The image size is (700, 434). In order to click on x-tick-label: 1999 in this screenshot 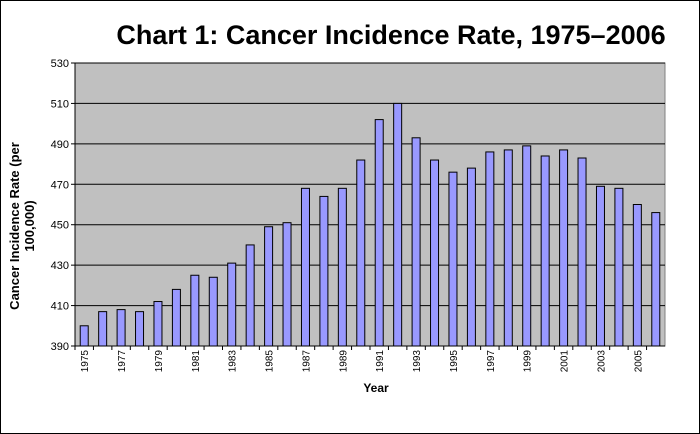, I will do `click(528, 361)`.